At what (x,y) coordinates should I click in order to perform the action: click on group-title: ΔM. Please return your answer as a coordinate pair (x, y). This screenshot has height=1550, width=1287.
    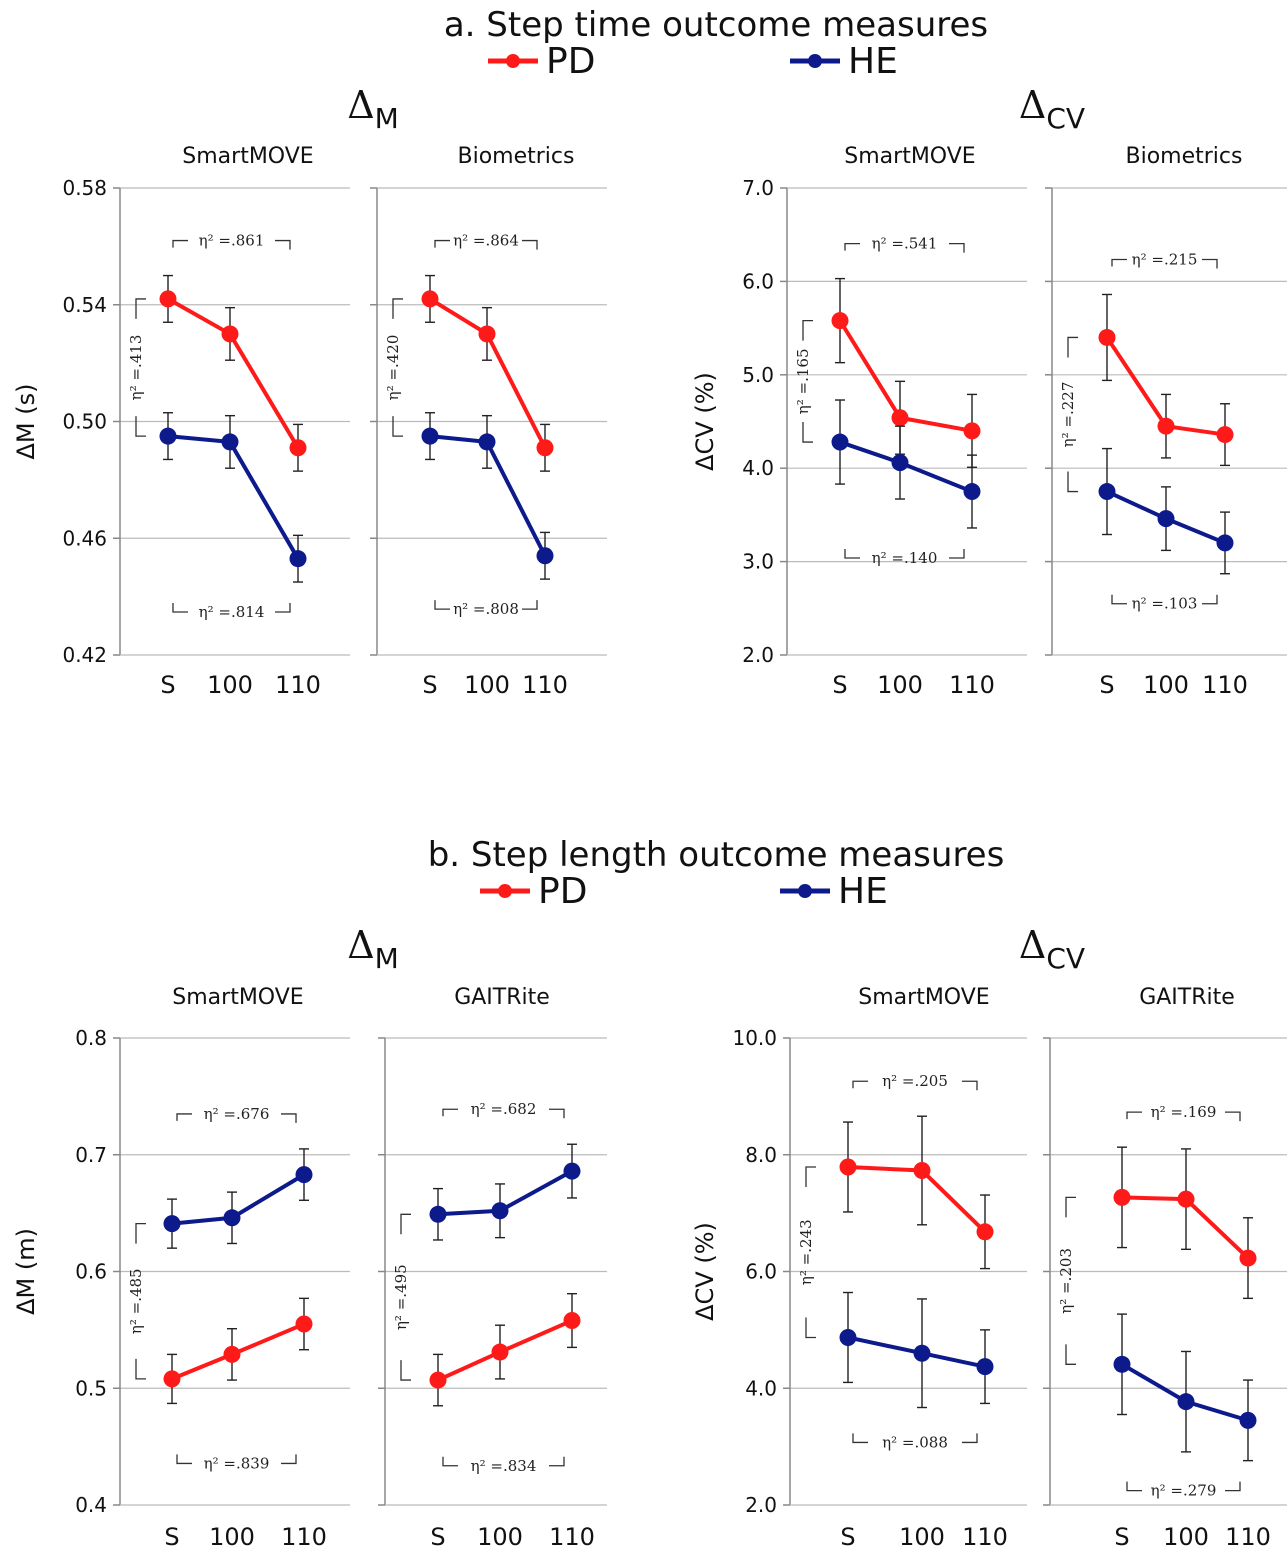
    Looking at the image, I should click on (373, 949).